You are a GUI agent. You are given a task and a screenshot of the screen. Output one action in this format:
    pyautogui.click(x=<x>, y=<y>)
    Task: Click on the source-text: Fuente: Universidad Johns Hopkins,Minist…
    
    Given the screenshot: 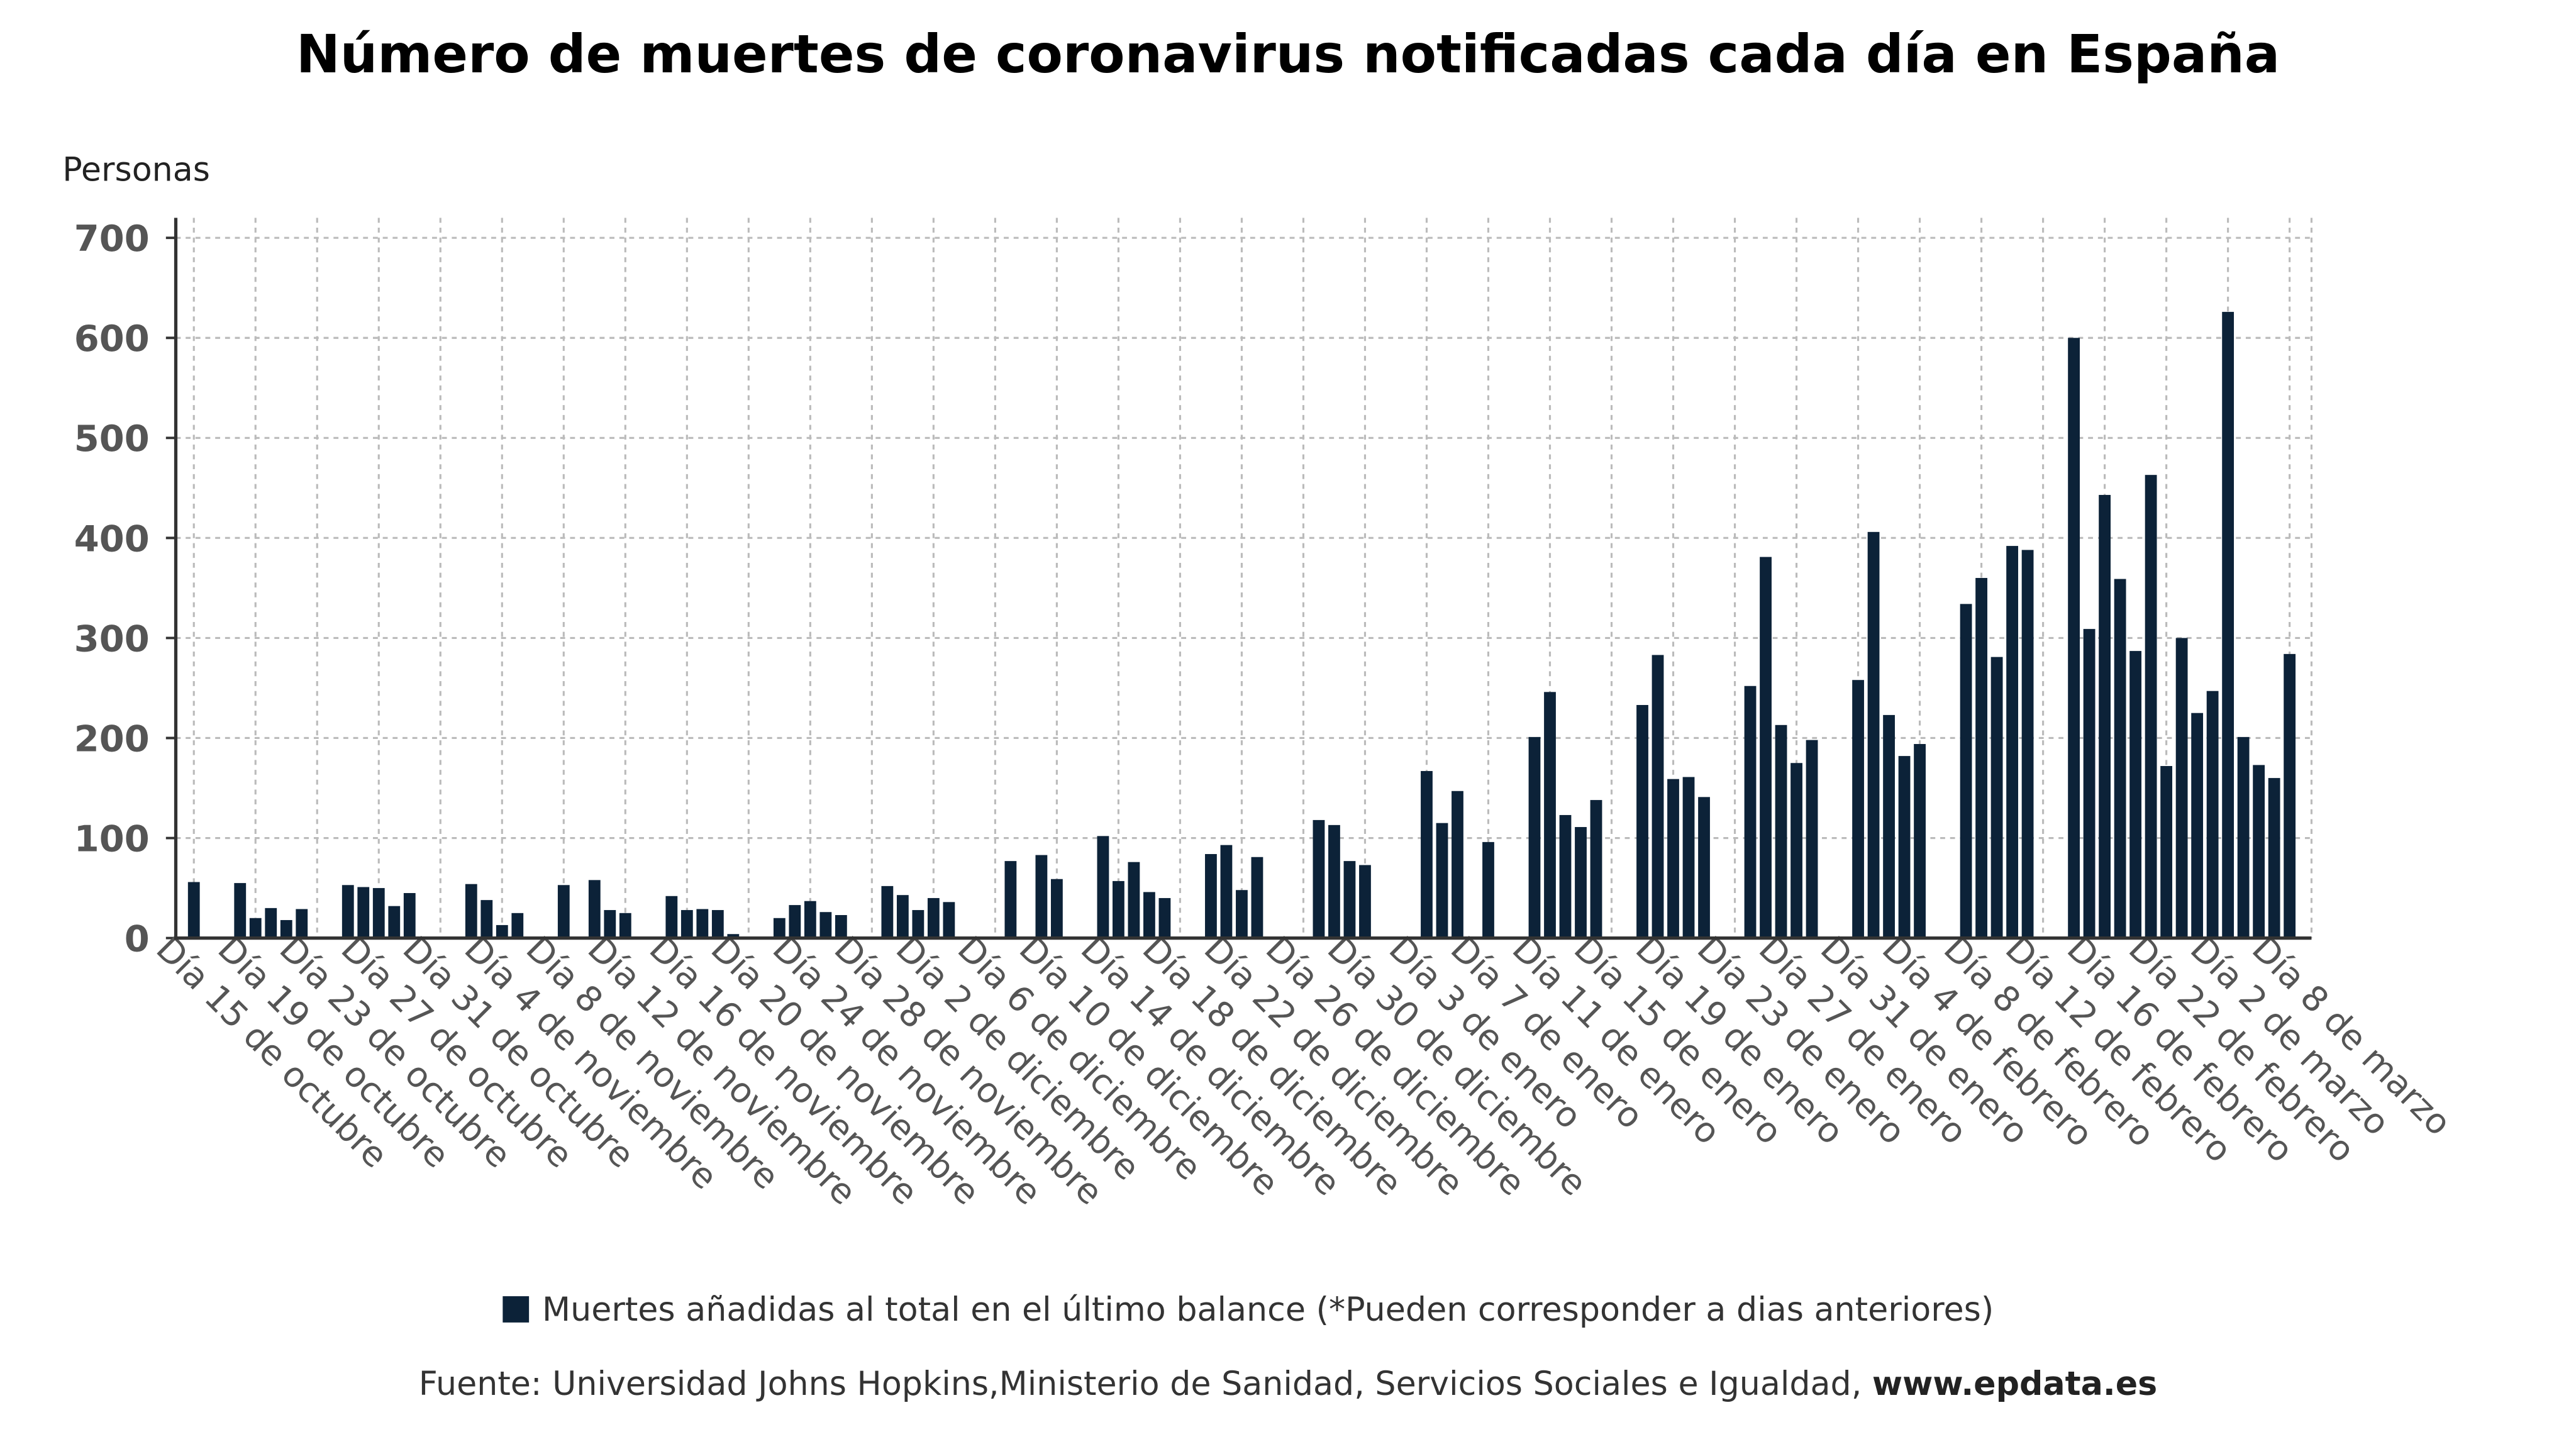 What is the action you would take?
    pyautogui.click(x=1145, y=1384)
    